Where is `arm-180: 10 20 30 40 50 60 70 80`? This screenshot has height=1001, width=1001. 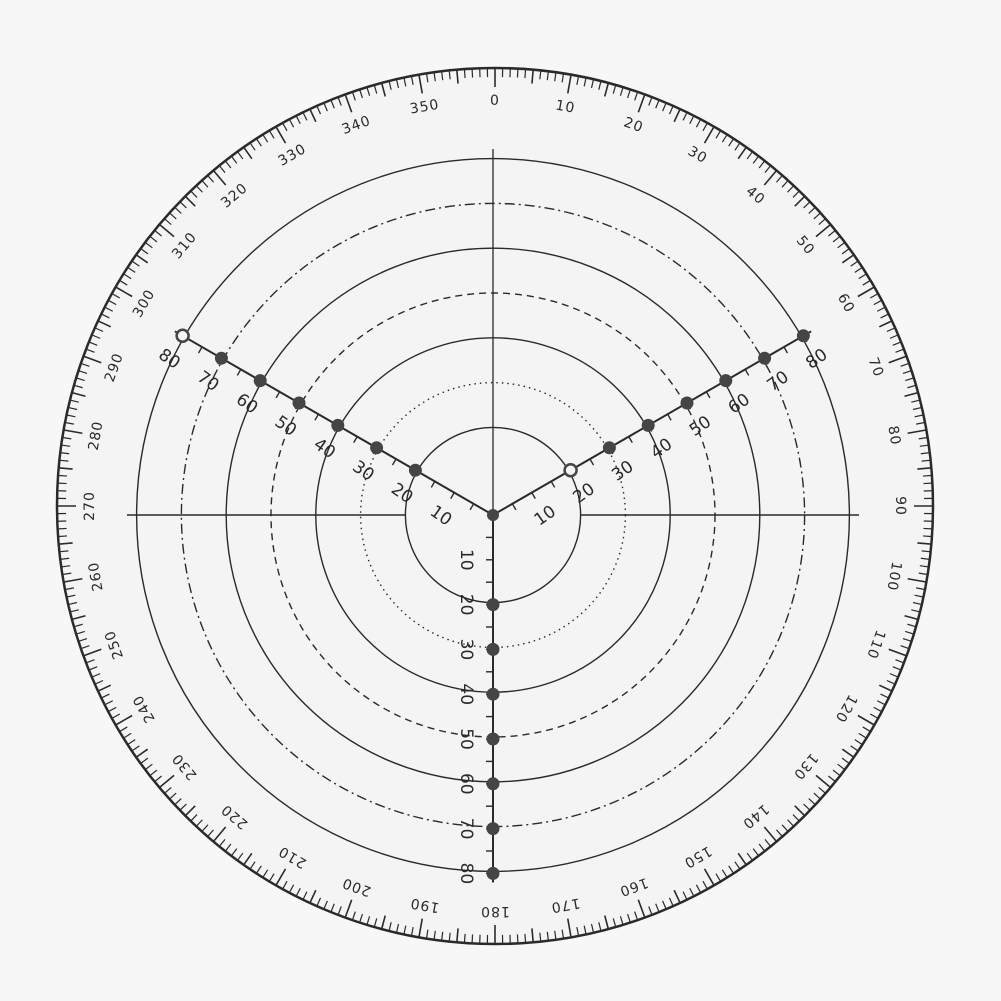
arm-180: 10 20 30 40 50 60 70 80 is located at coordinates (478, 699).